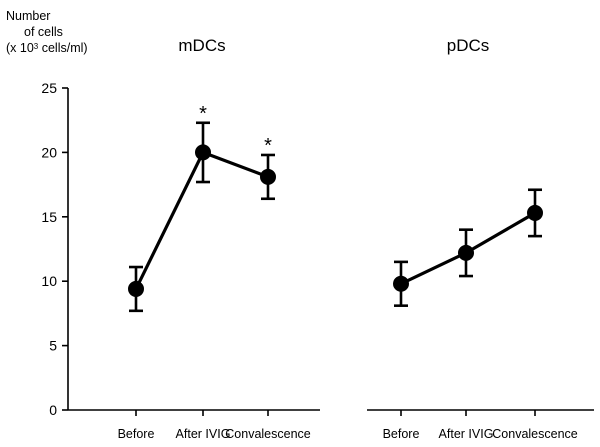 The height and width of the screenshot is (447, 600). I want to click on panel-2-x-tick-label: Before, so click(401, 434).